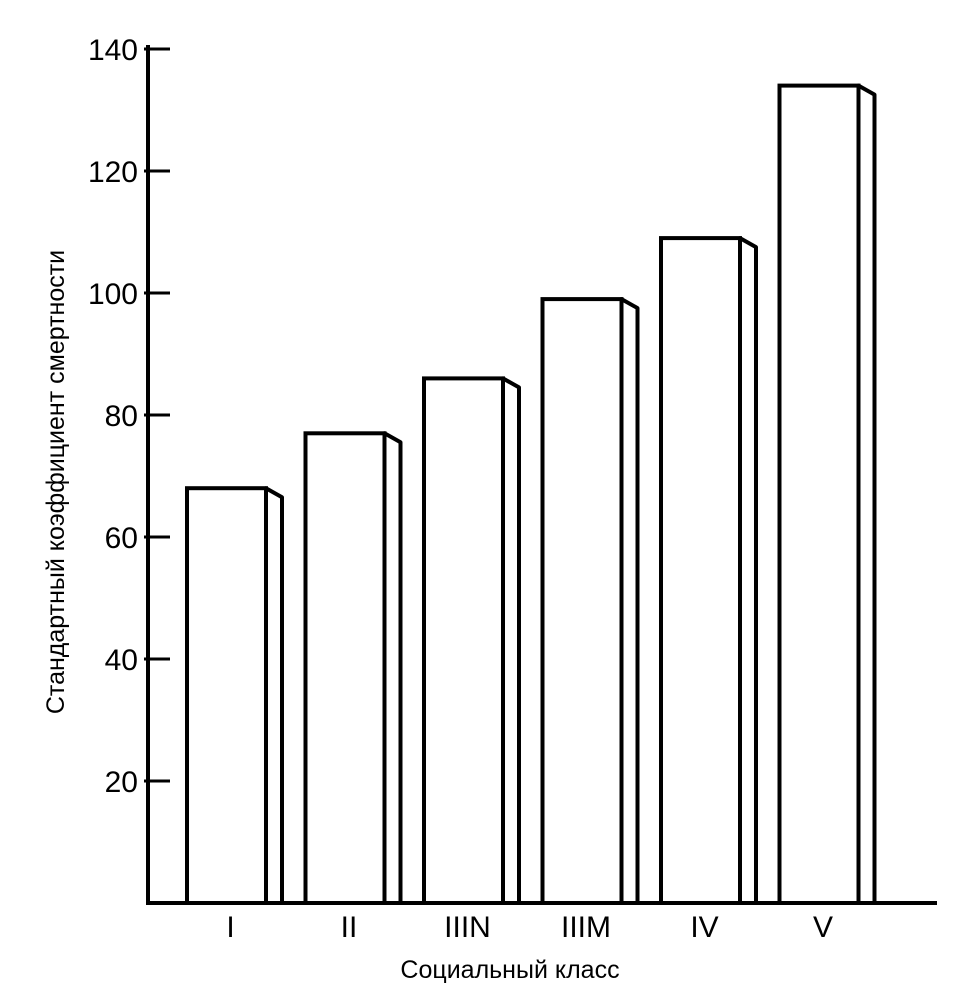  What do you see at coordinates (509, 970) in the screenshot?
I see `x-axis-title: Социальный класс` at bounding box center [509, 970].